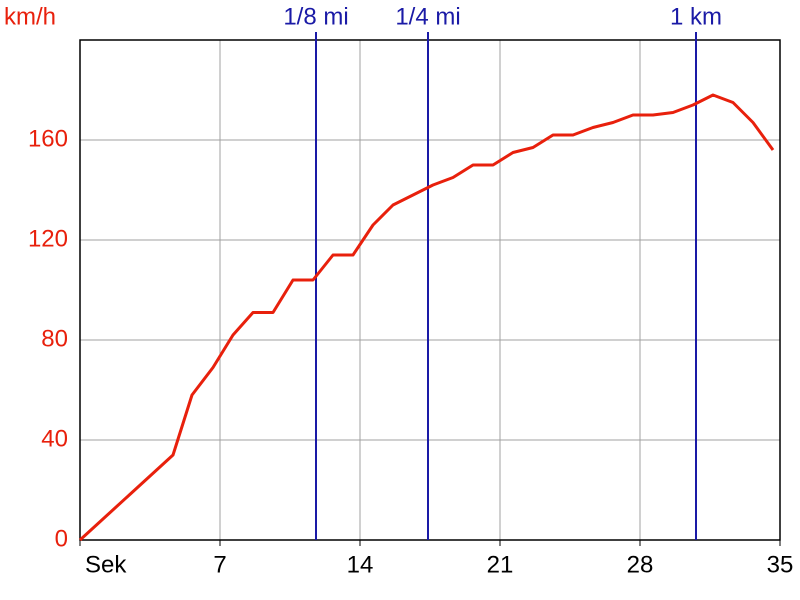 This screenshot has height=600, width=800. I want to click on x-tick-label: 14, so click(360, 564).